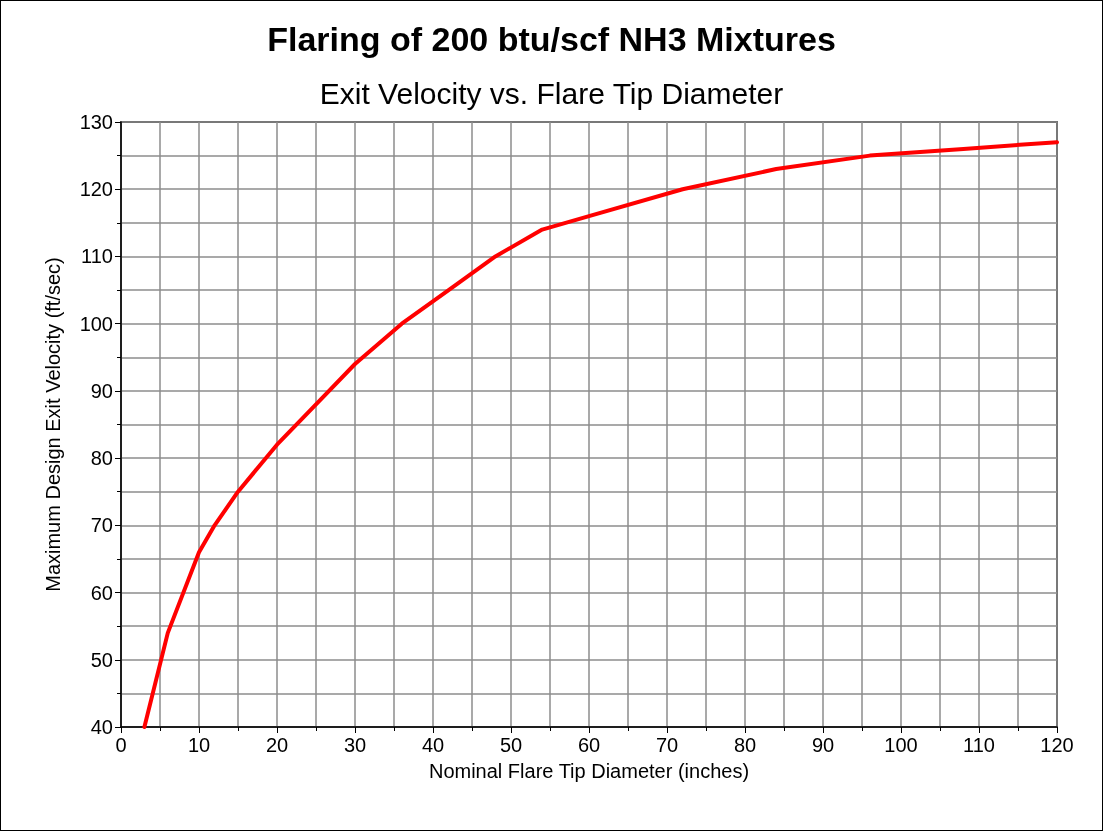 The width and height of the screenshot is (1103, 831). What do you see at coordinates (121, 745) in the screenshot?
I see `x-tick-label: 0` at bounding box center [121, 745].